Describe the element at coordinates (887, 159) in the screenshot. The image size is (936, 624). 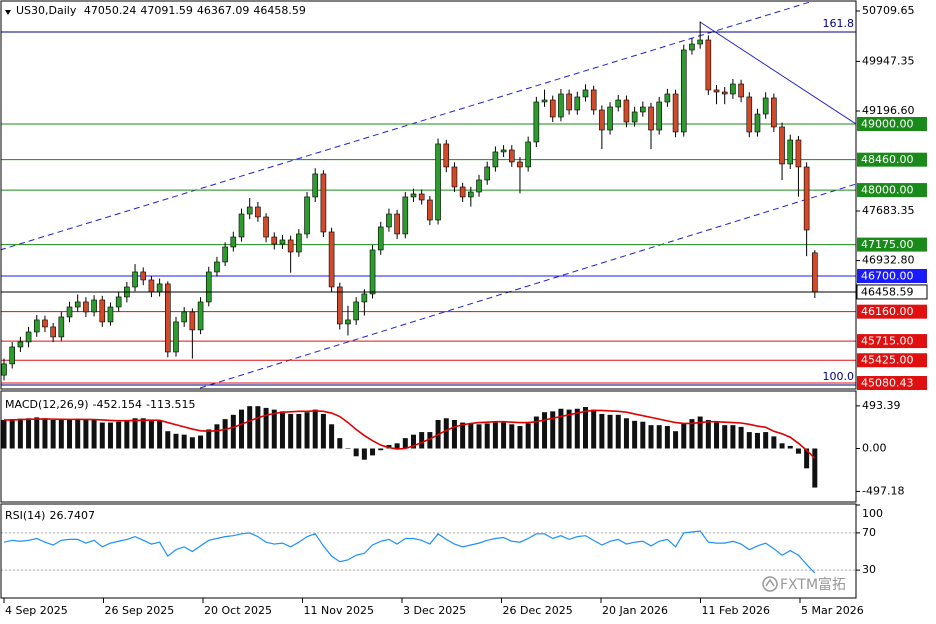
I see `level-label: 48460.00` at that location.